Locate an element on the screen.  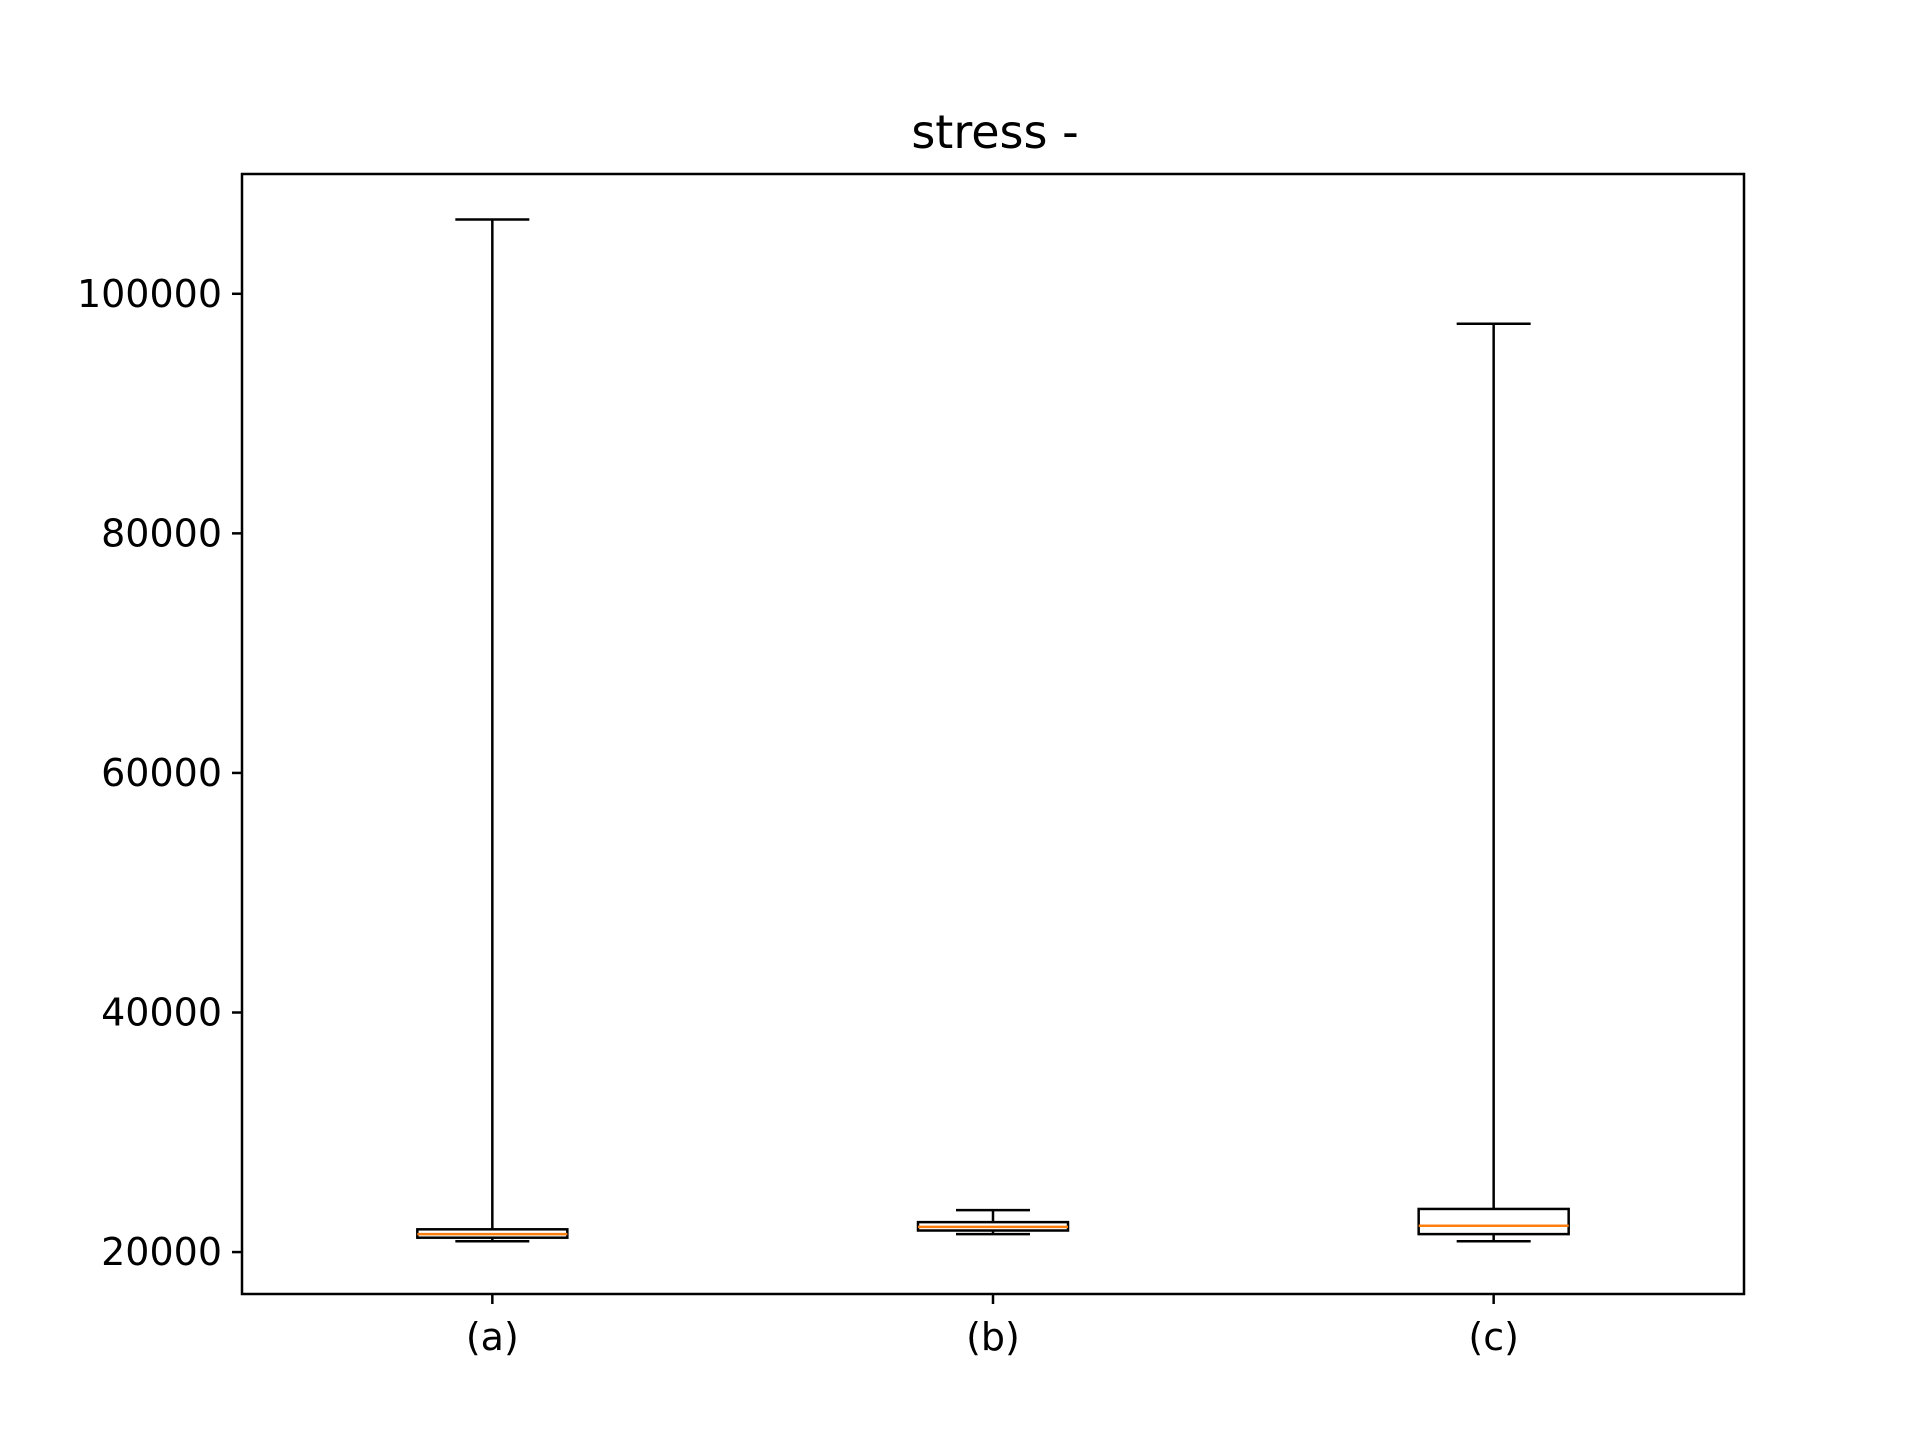
x-tick-label: (c) is located at coordinates (1493, 1337).